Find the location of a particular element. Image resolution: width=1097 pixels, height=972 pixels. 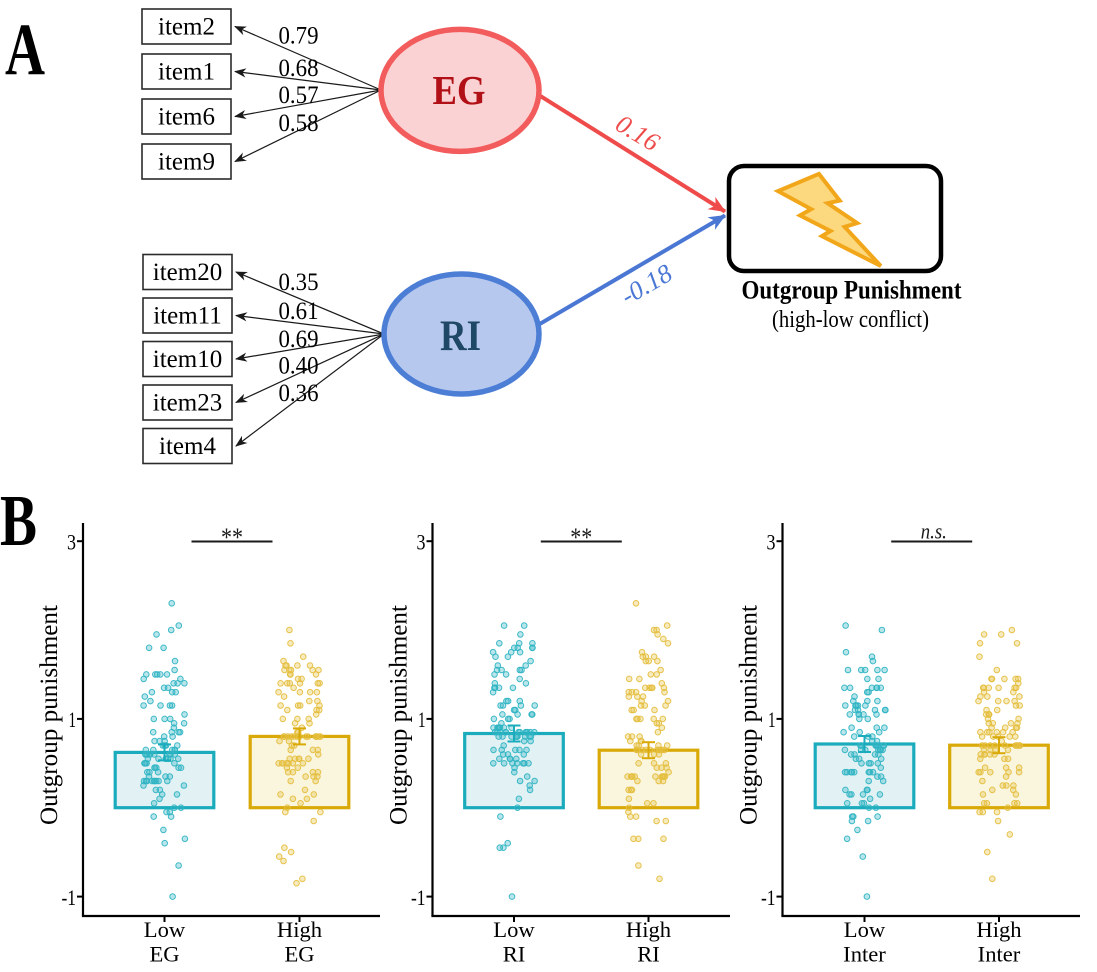

svg-text: 0.35 is located at coordinates (299, 282).